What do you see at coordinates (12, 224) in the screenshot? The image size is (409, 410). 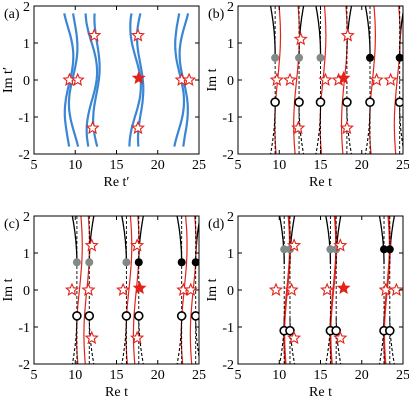 I see `panel-label: (c)` at bounding box center [12, 224].